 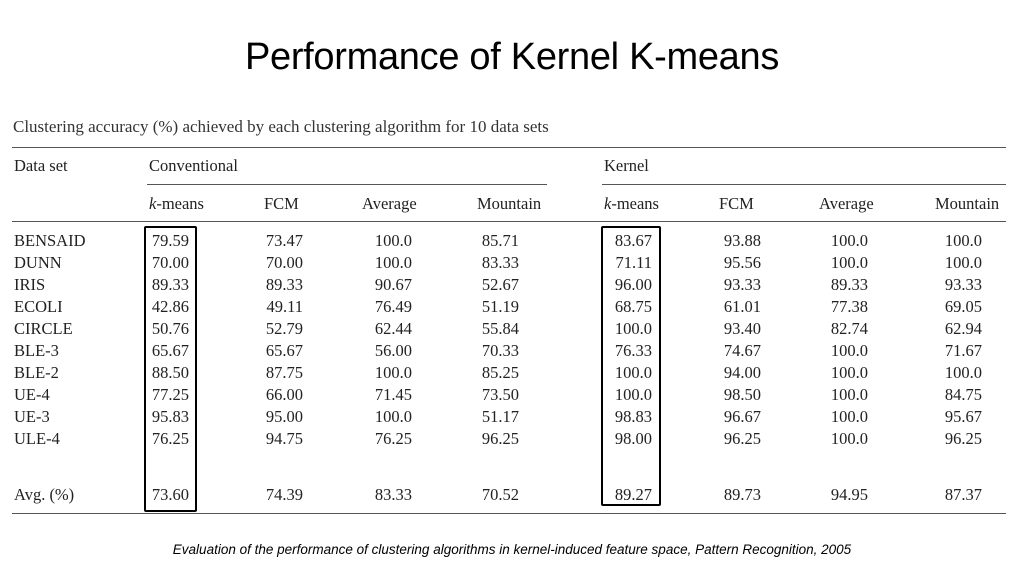 What do you see at coordinates (500, 416) in the screenshot?
I see `conv-mountain-cell: 51.17` at bounding box center [500, 416].